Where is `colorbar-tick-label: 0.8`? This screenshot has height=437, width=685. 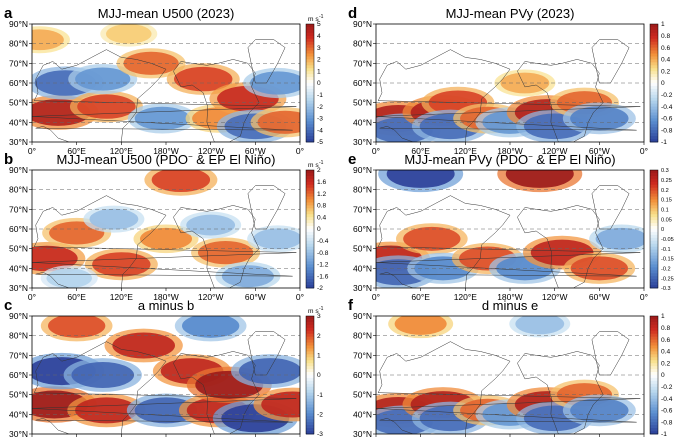
colorbar-tick-label: 0.8 is located at coordinates (321, 206).